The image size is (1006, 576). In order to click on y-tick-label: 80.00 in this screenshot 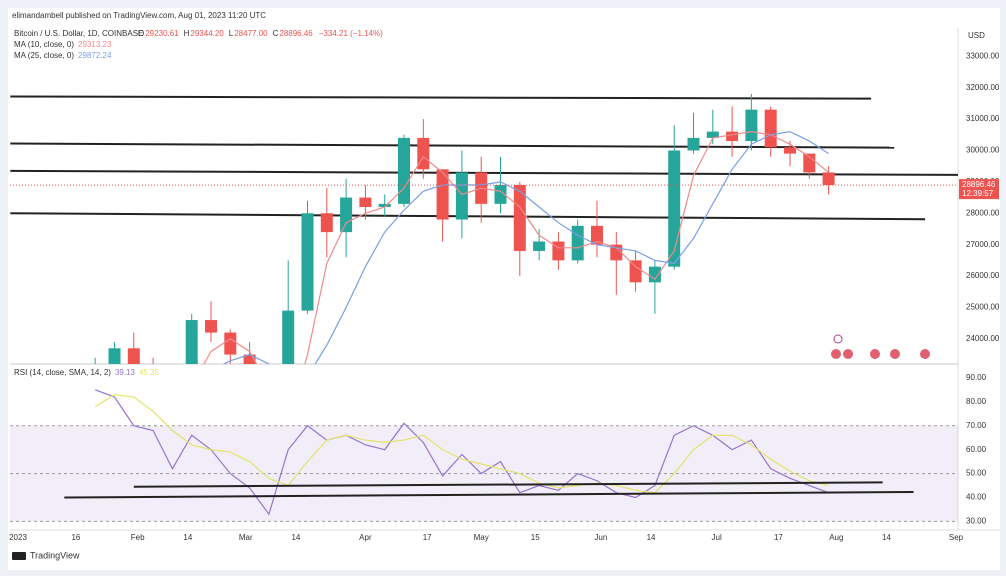, I will do `click(976, 401)`.